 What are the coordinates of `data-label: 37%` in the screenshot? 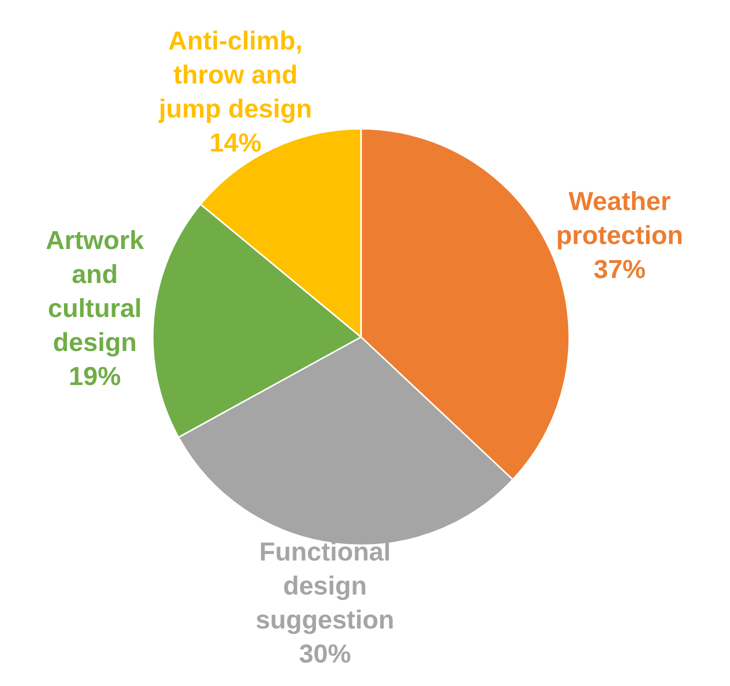 It's located at (620, 269).